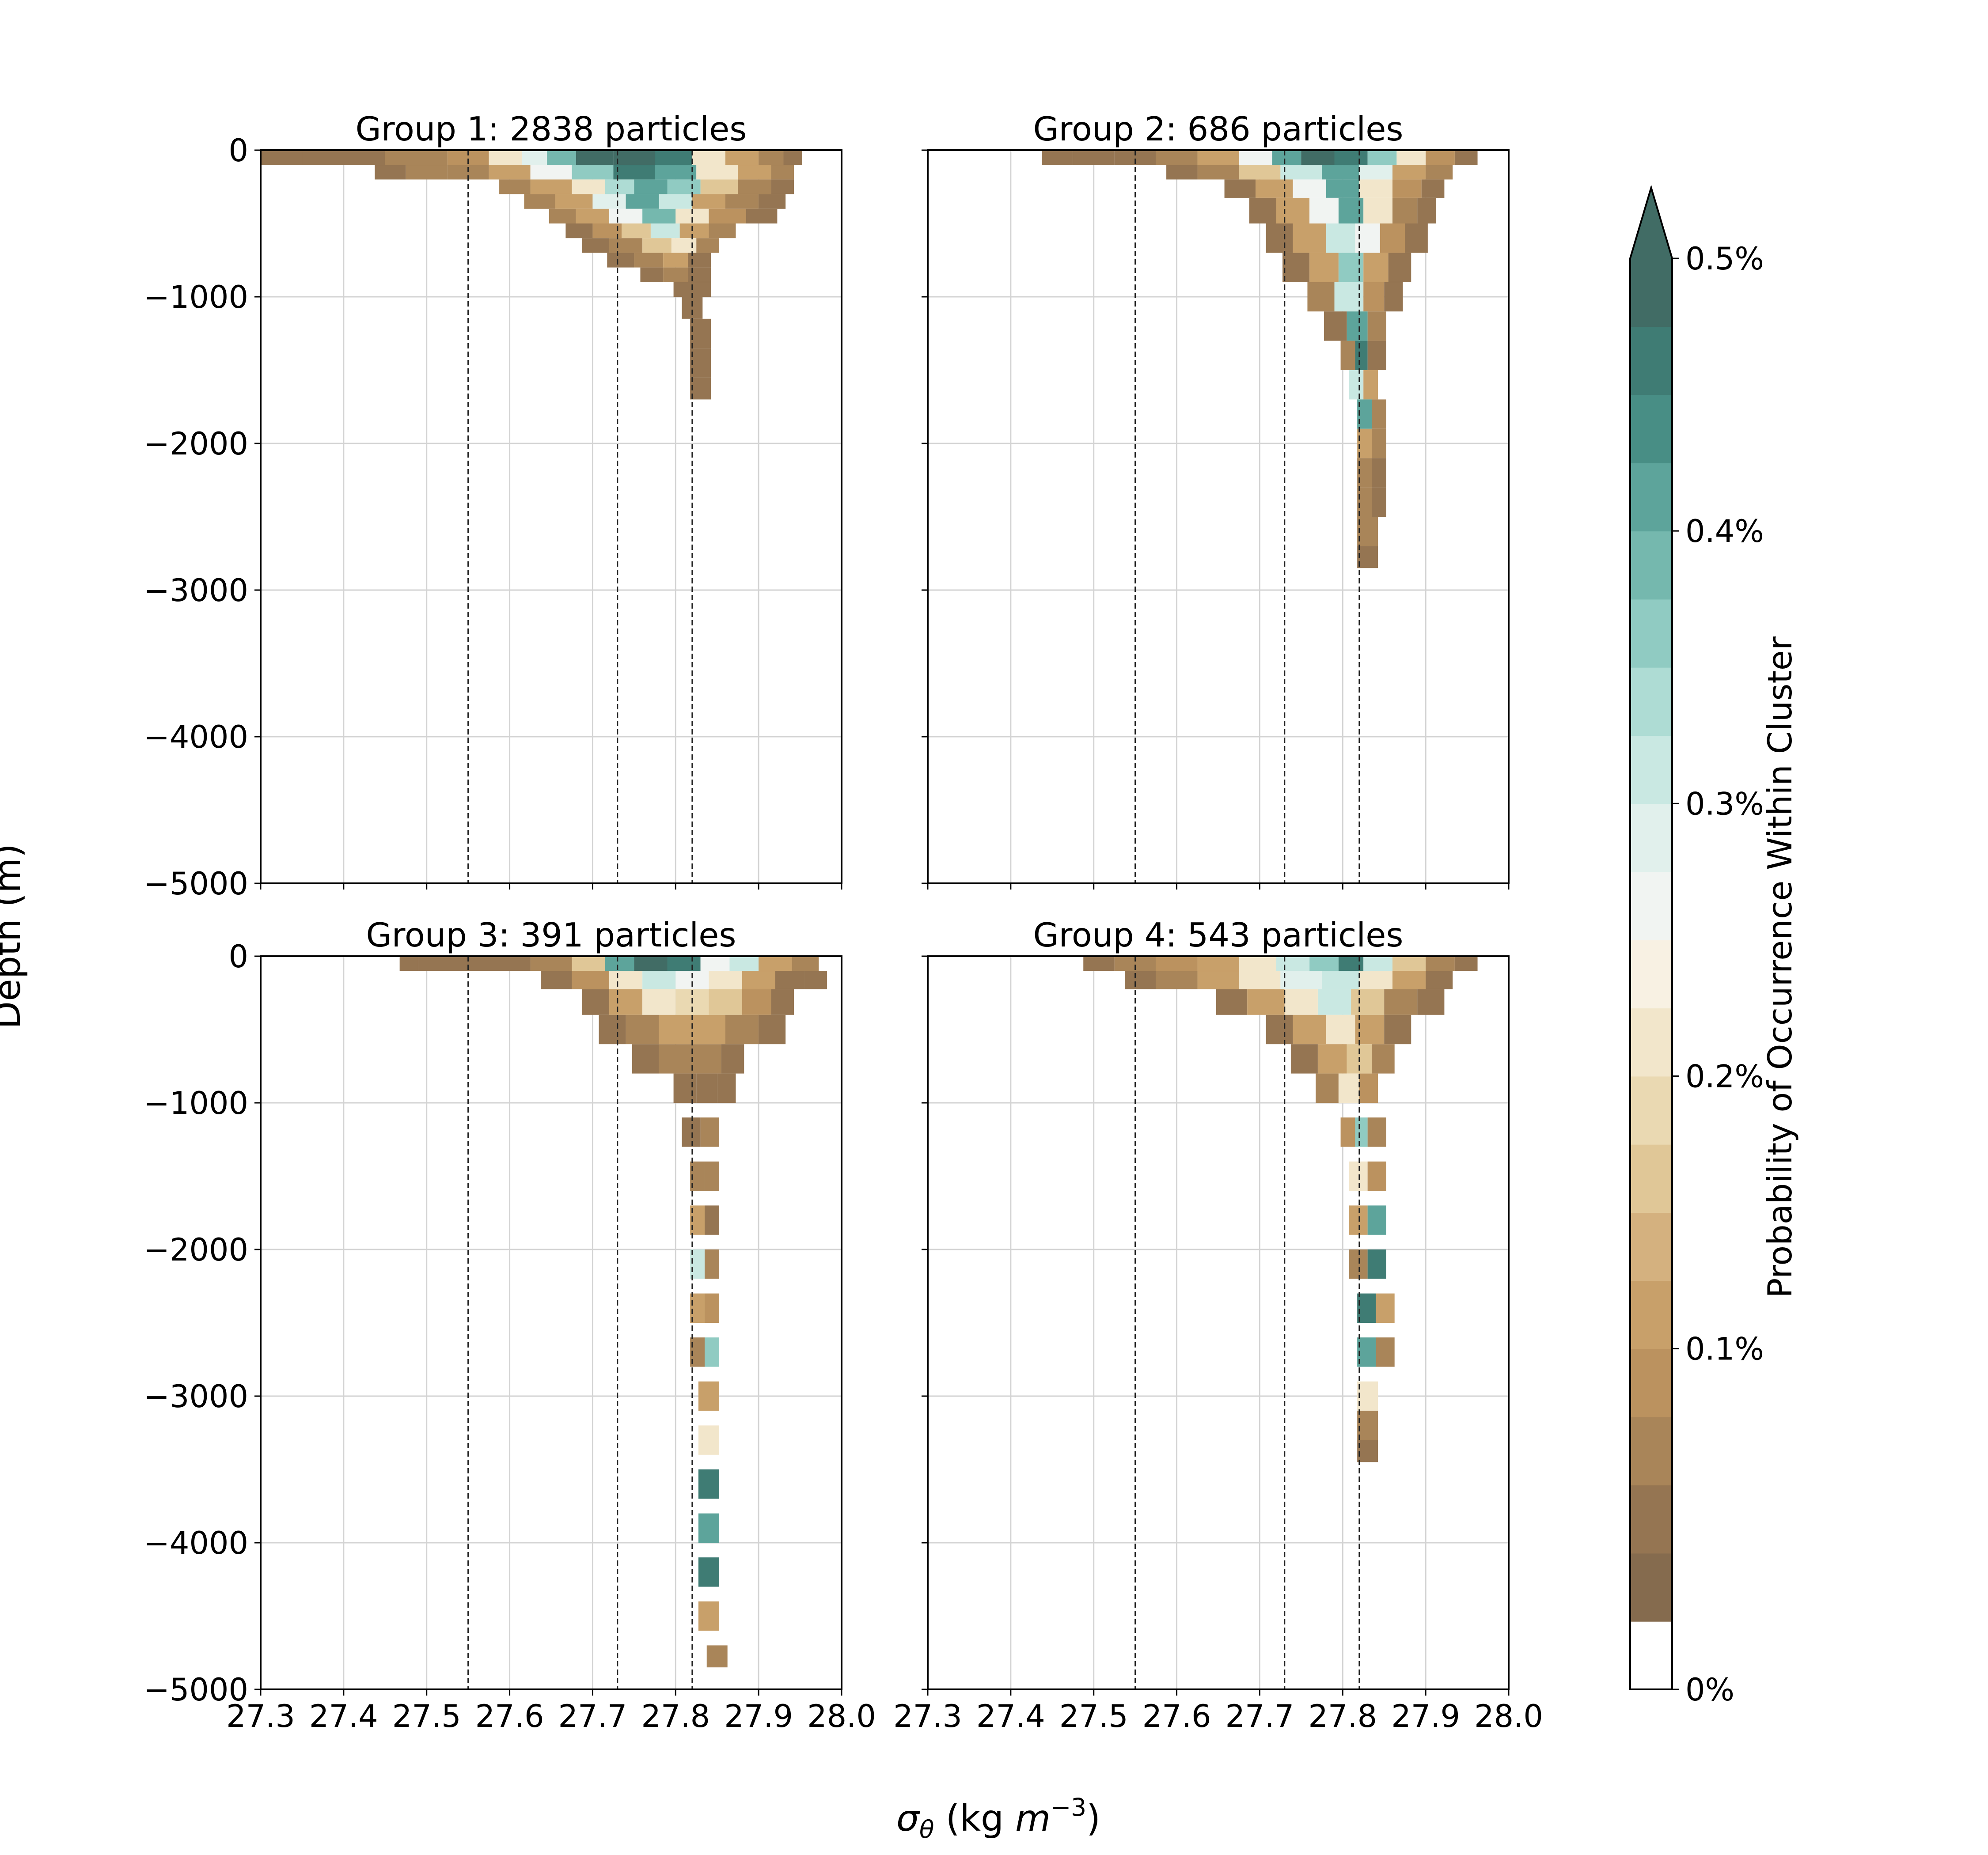  What do you see at coordinates (998, 1818) in the screenshot?
I see `x-axis-label: σθ (kg m−3)` at bounding box center [998, 1818].